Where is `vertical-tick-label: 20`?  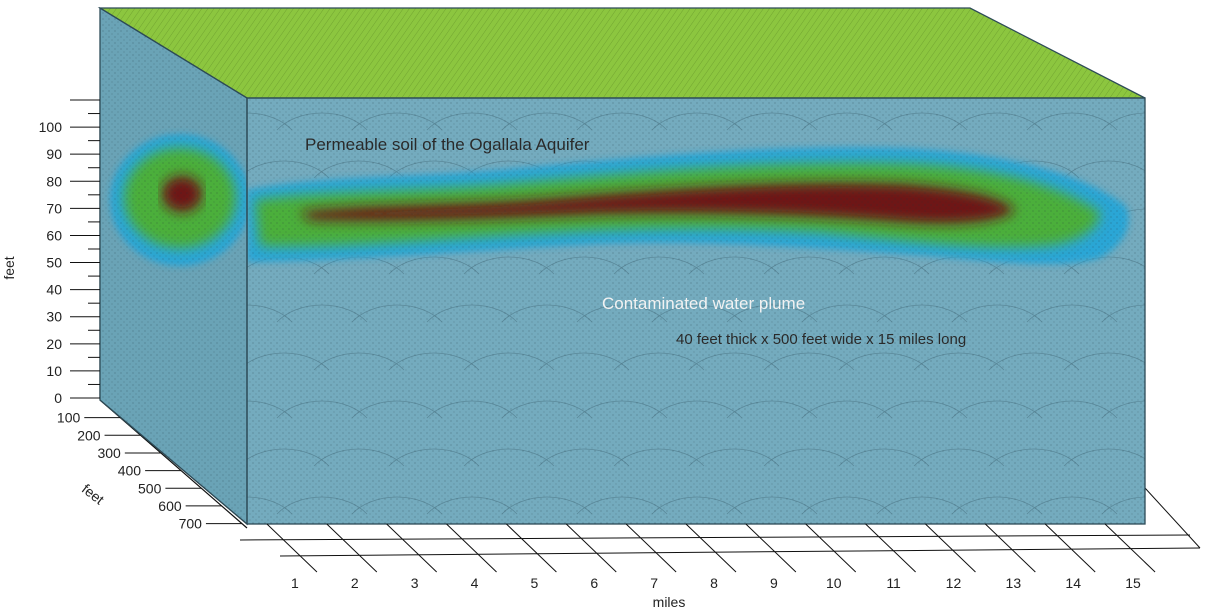 vertical-tick-label: 20 is located at coordinates (54, 344).